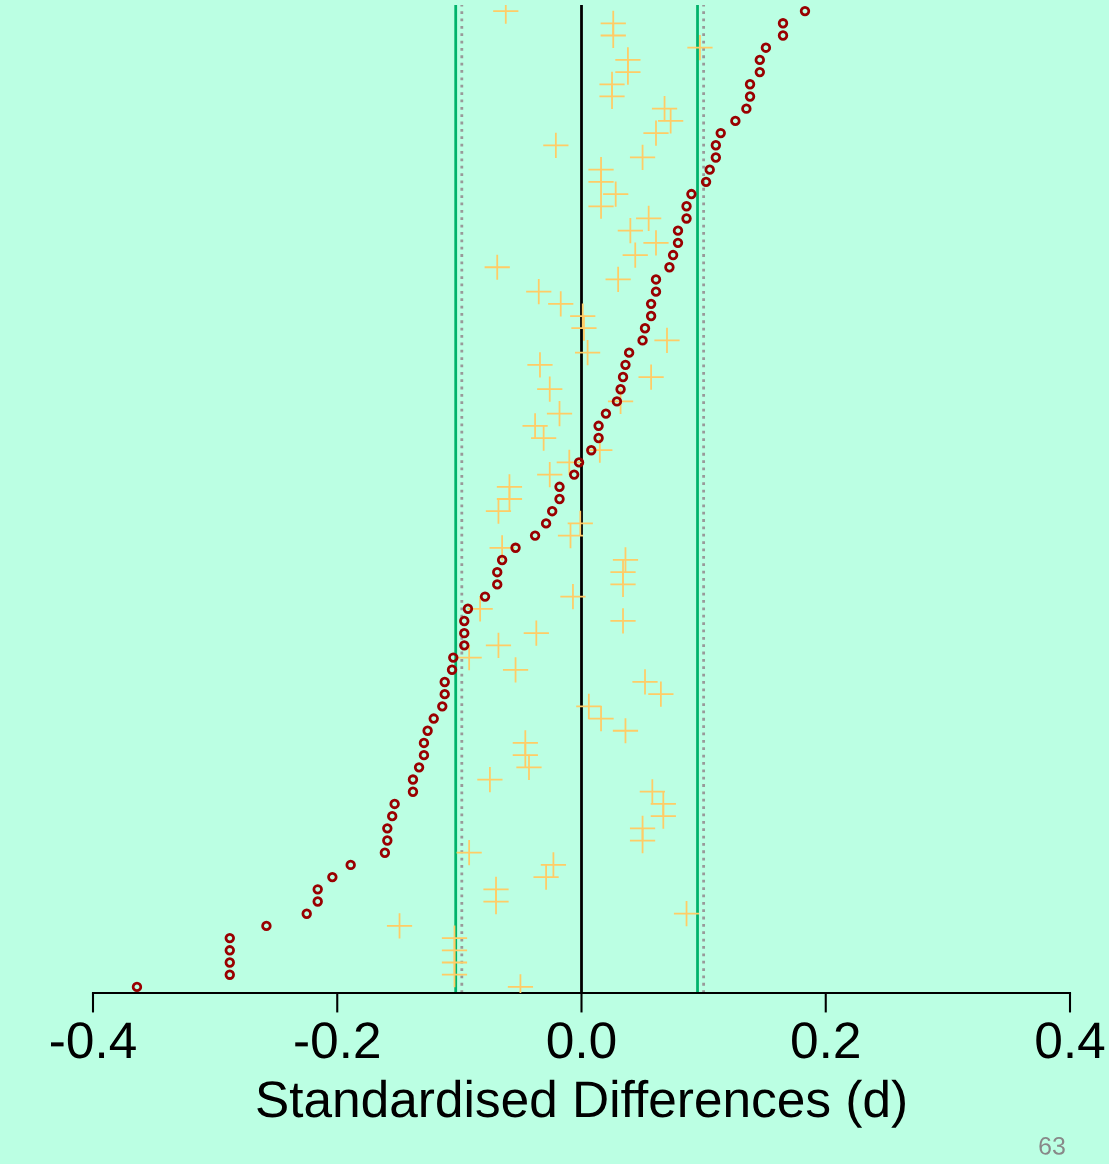 The width and height of the screenshot is (1109, 1164). What do you see at coordinates (581, 1103) in the screenshot?
I see `x-axis-title: Standardised Differences (d)` at bounding box center [581, 1103].